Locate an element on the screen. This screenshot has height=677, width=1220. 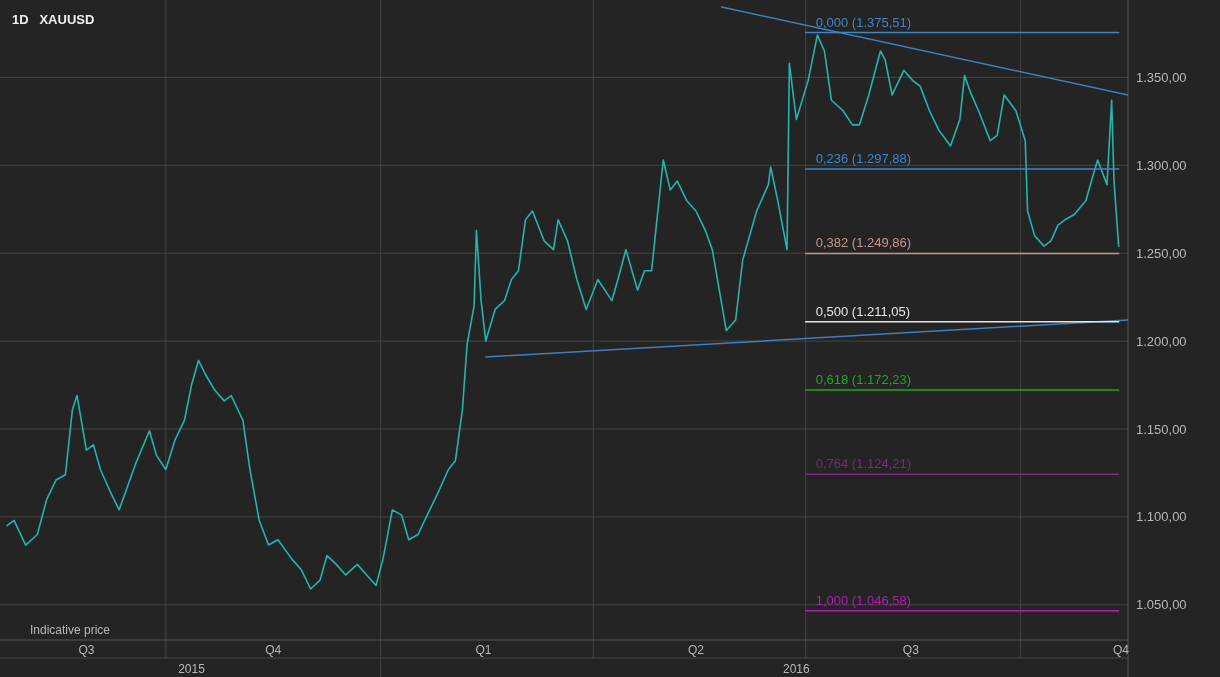
text: 1D XAUUSD is located at coordinates (53, 19).